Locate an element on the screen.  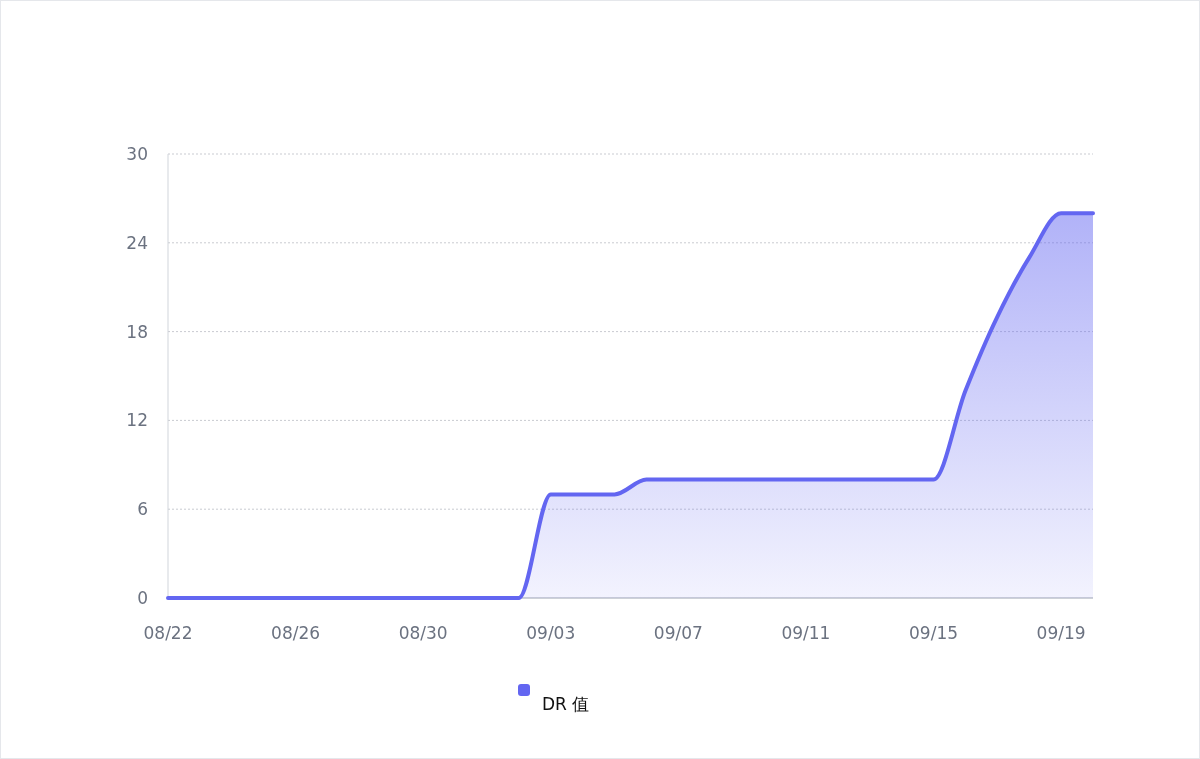
y-tick-label: 24 is located at coordinates (137, 242).